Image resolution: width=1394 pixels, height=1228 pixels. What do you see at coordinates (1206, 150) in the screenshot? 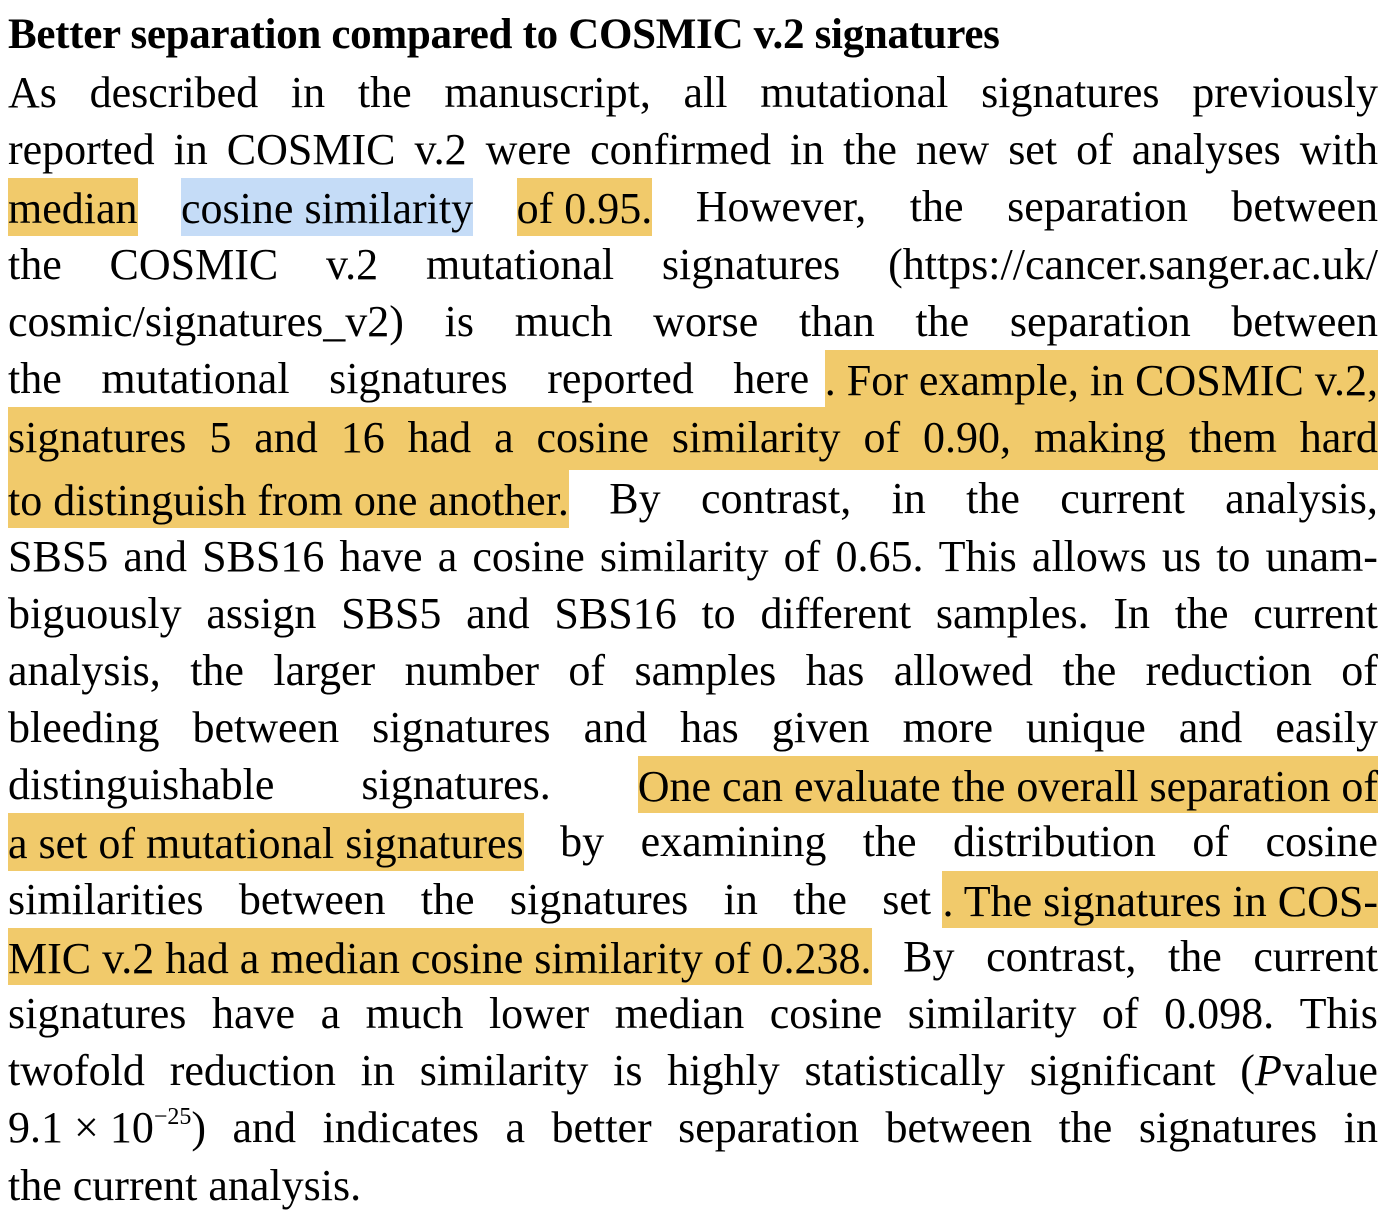
I see `text-word: analyses` at bounding box center [1206, 150].